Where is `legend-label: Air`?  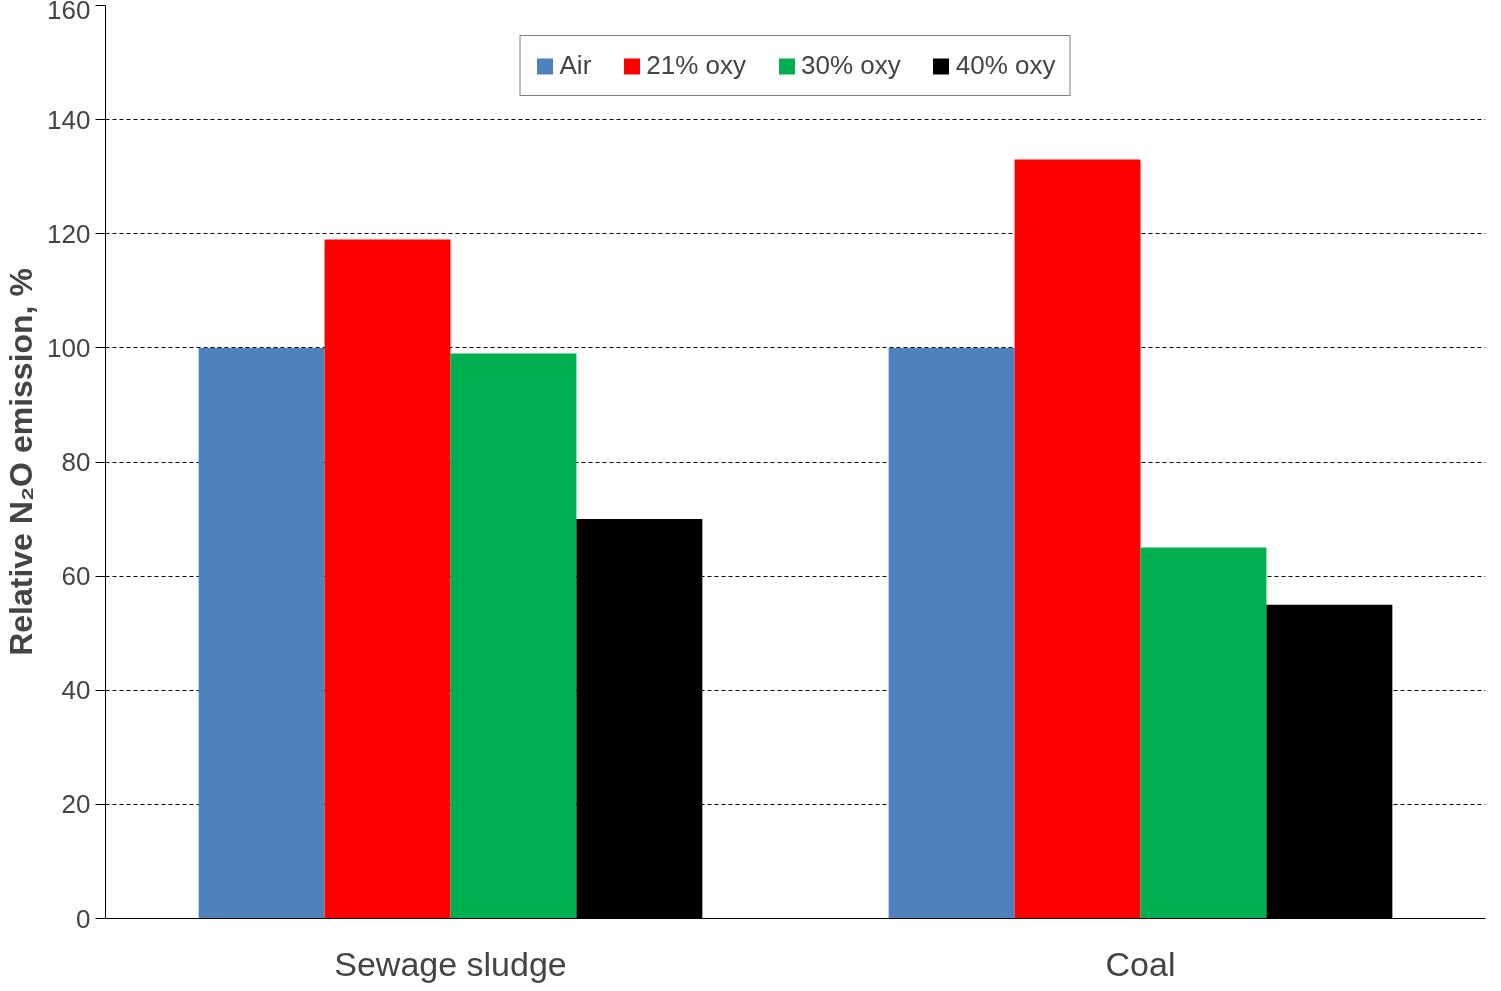 legend-label: Air is located at coordinates (575, 65).